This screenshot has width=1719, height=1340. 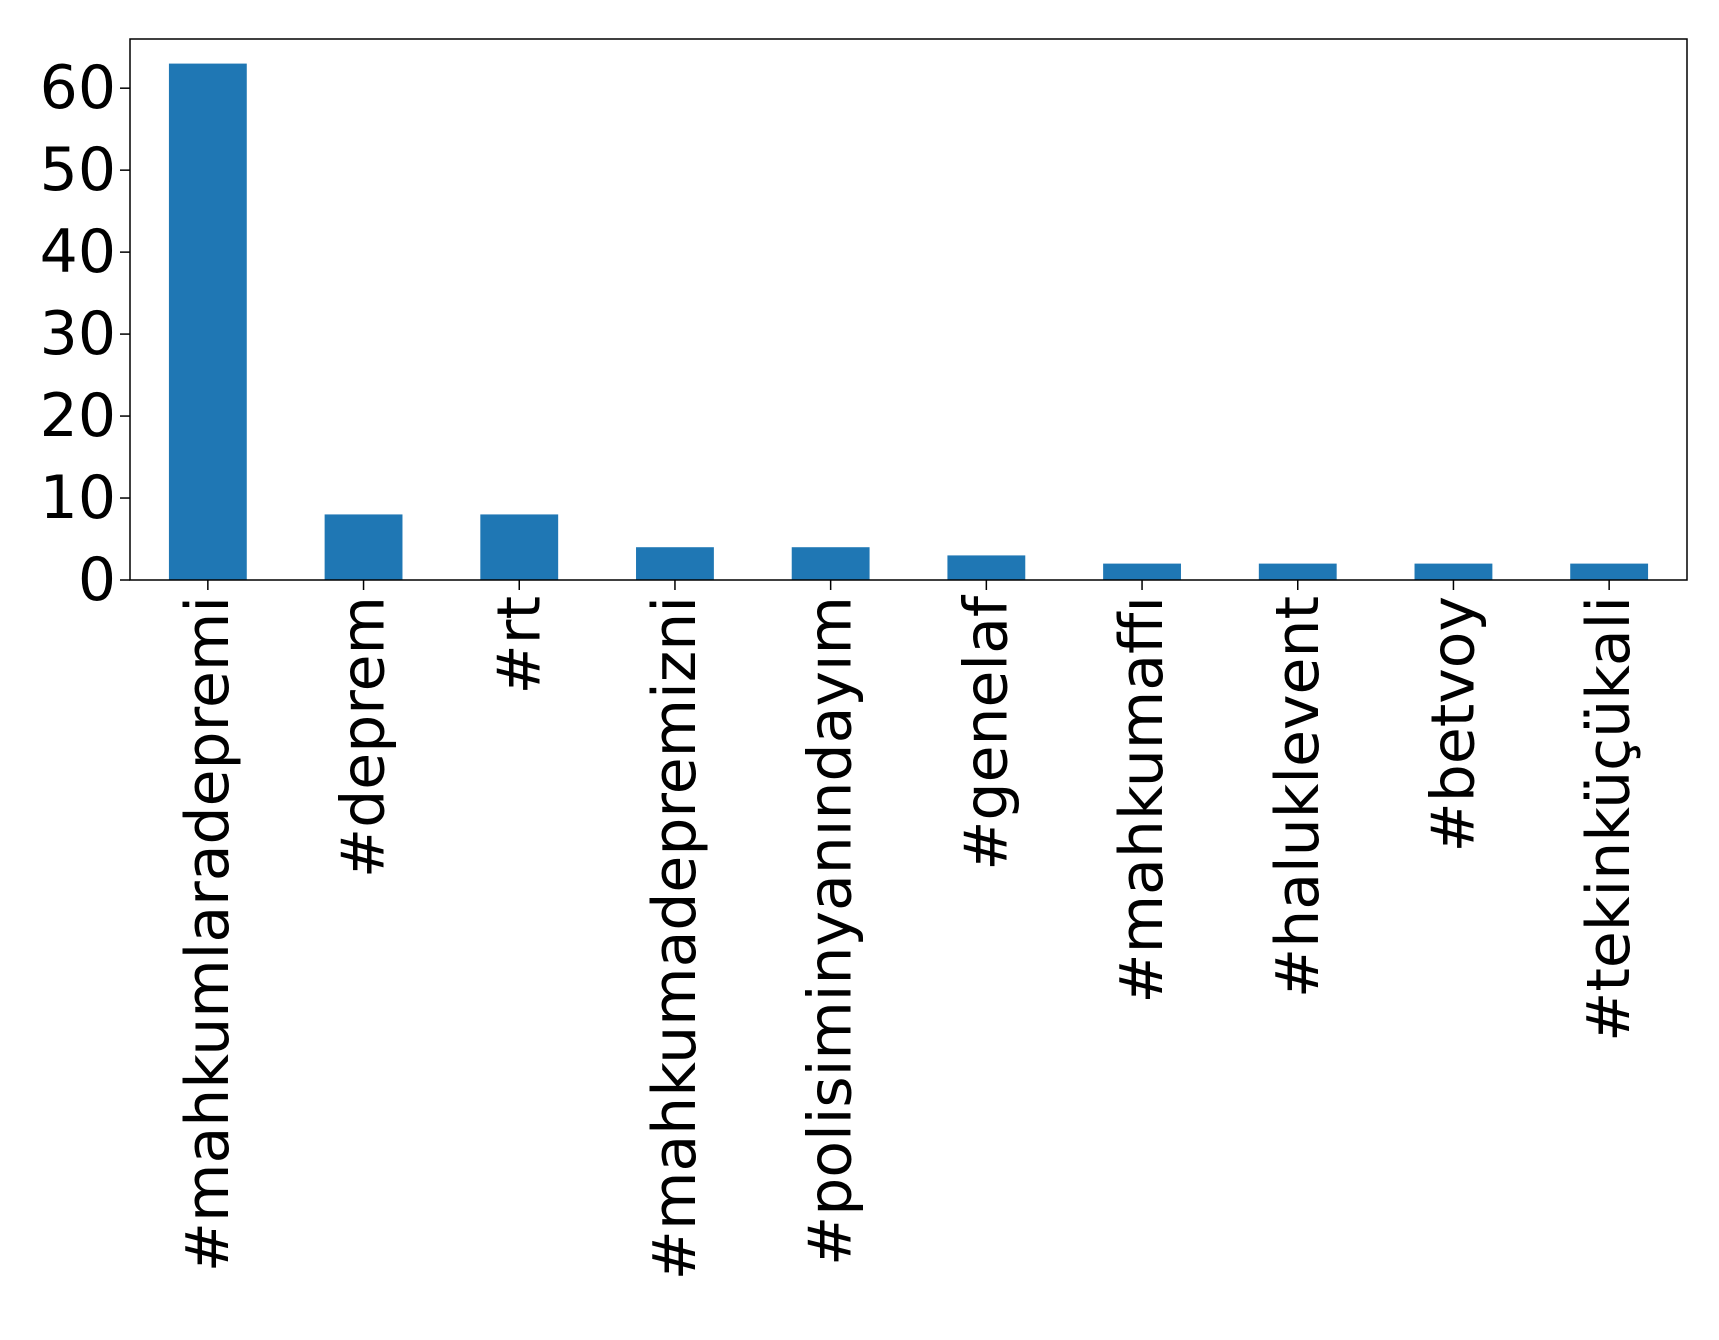 What do you see at coordinates (208, 934) in the screenshot?
I see `x-tick-label: #mahkumlaradepremi` at bounding box center [208, 934].